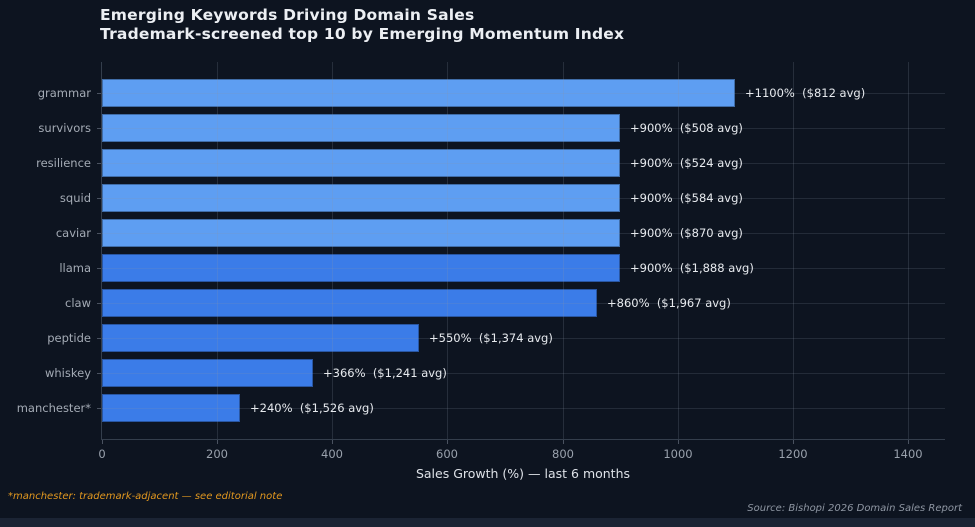 The width and height of the screenshot is (975, 527). I want to click on x-tick-label-1400: 1400, so click(908, 454).